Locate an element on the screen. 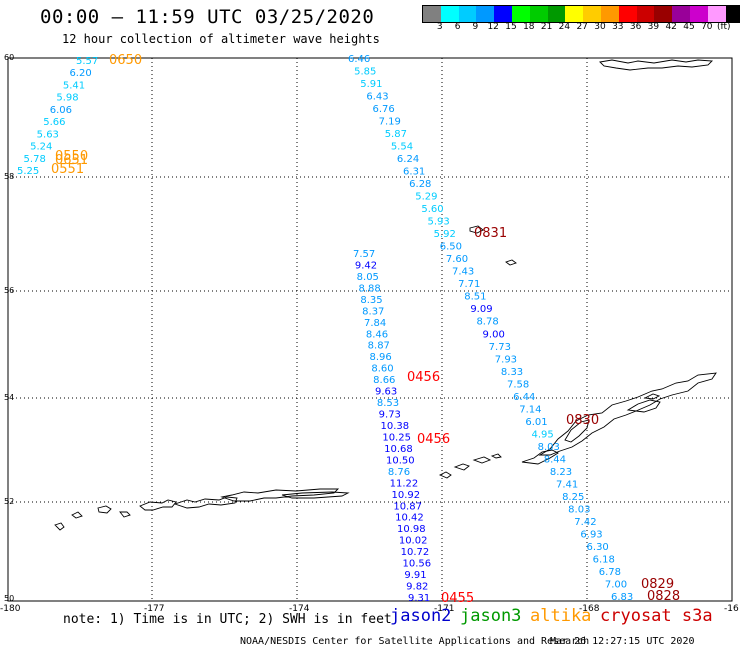 The height and width of the screenshot is (650, 740). colorbar-tick-label: 6 is located at coordinates (457, 27).